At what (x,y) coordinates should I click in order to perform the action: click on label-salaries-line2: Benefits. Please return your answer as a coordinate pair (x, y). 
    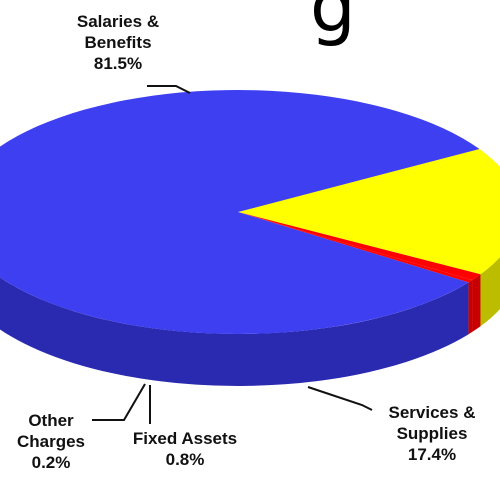
    Looking at the image, I should click on (118, 42).